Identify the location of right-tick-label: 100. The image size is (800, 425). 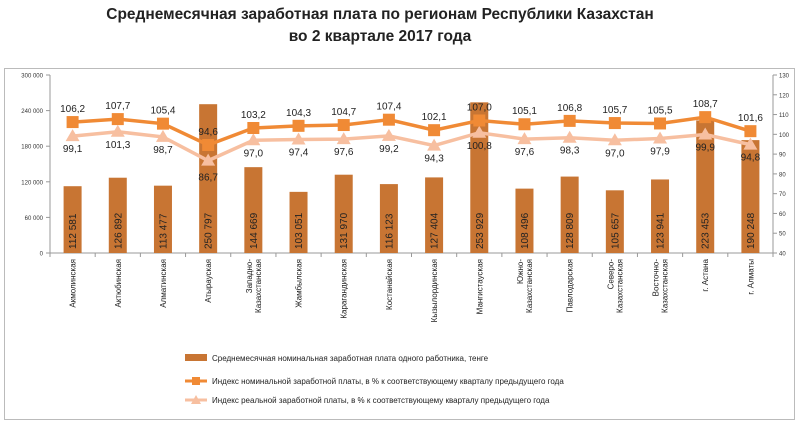
(784, 136).